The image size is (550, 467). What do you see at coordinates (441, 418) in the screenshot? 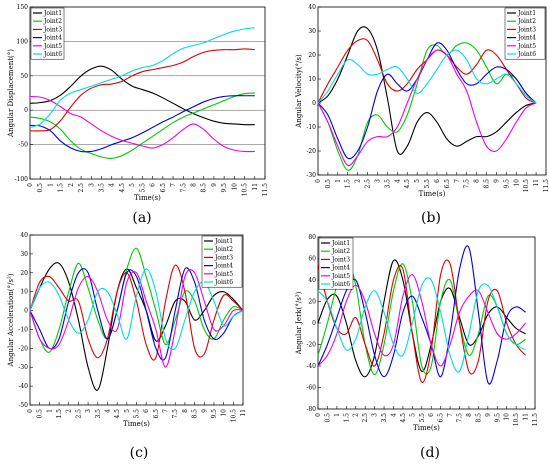
I see `x-tick-label: 6.5` at bounding box center [441, 418].